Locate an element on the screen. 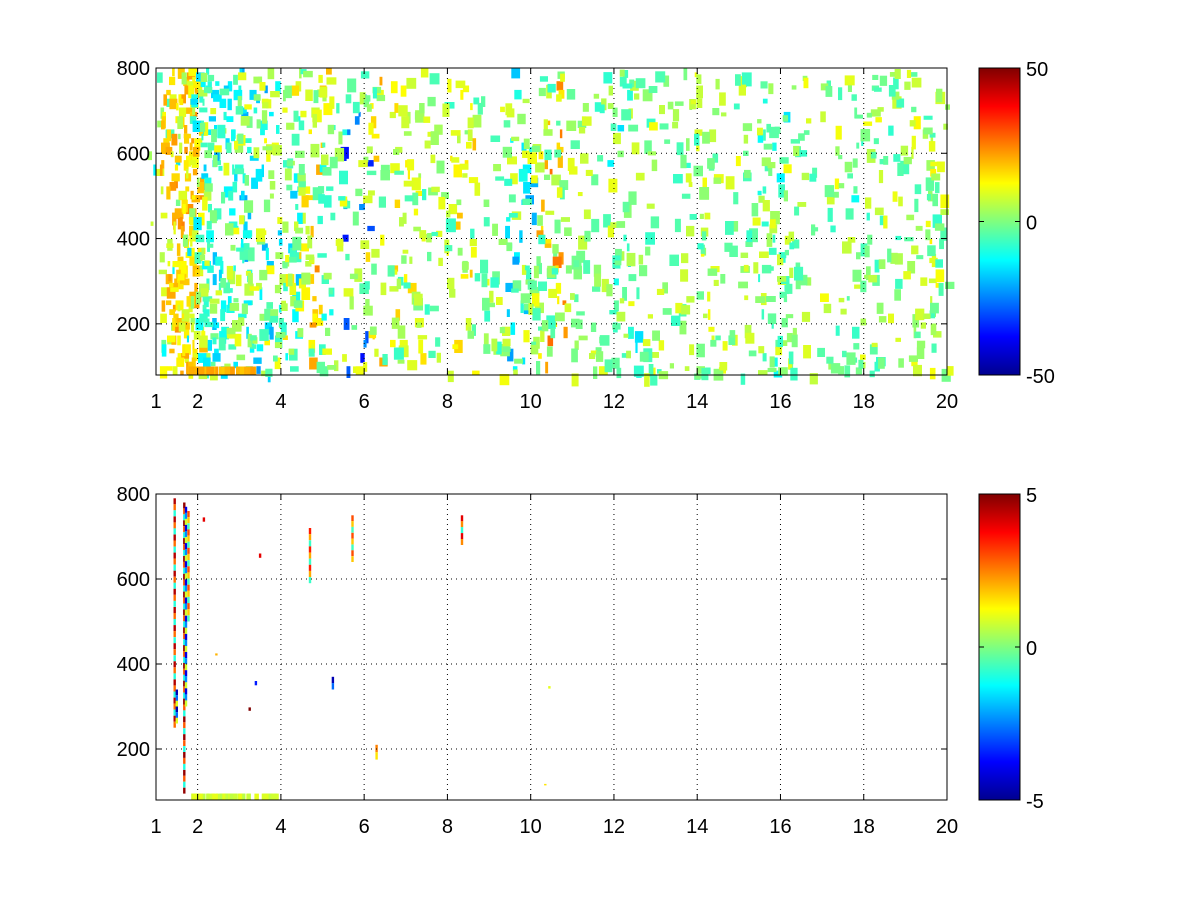 This screenshot has width=1200, height=900. y-tick-label: 600 is located at coordinates (133, 580).